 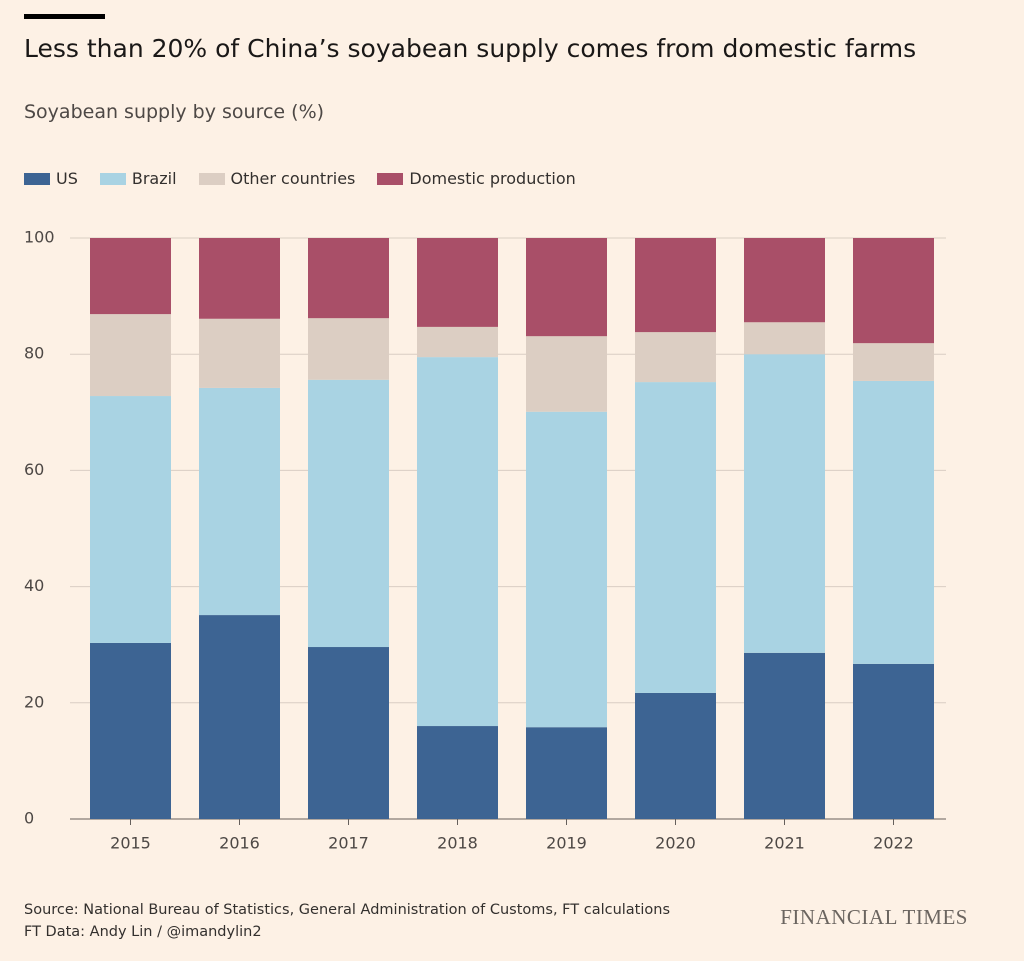 I want to click on legend-label: Domestic production, so click(x=492, y=178).